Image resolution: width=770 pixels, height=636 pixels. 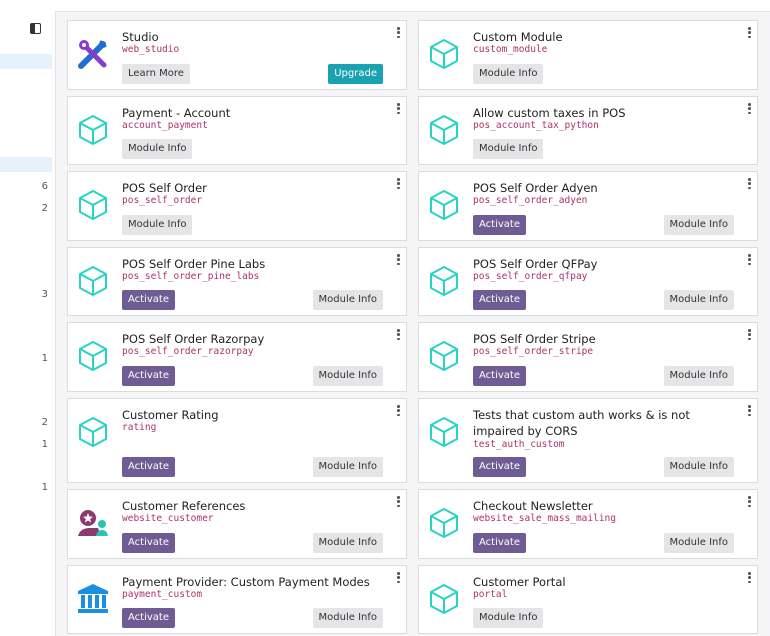 I want to click on app-card: POS Self Order pos_self_order Module Info, so click(x=237, y=206).